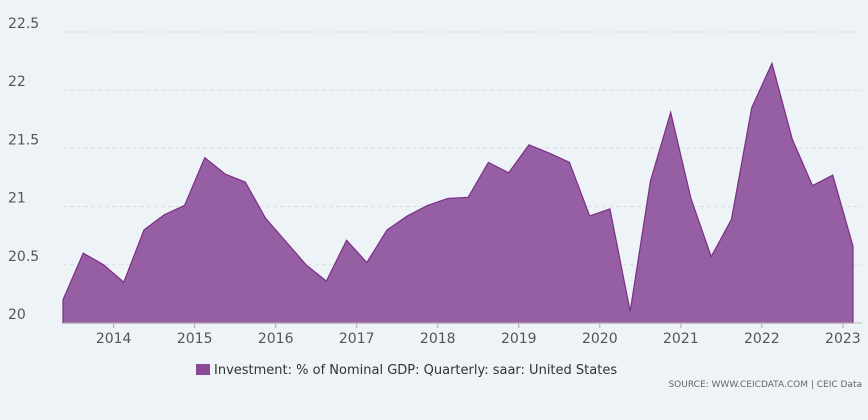 This screenshot has width=868, height=420. What do you see at coordinates (357, 339) in the screenshot?
I see `x-tick-label: 2017` at bounding box center [357, 339].